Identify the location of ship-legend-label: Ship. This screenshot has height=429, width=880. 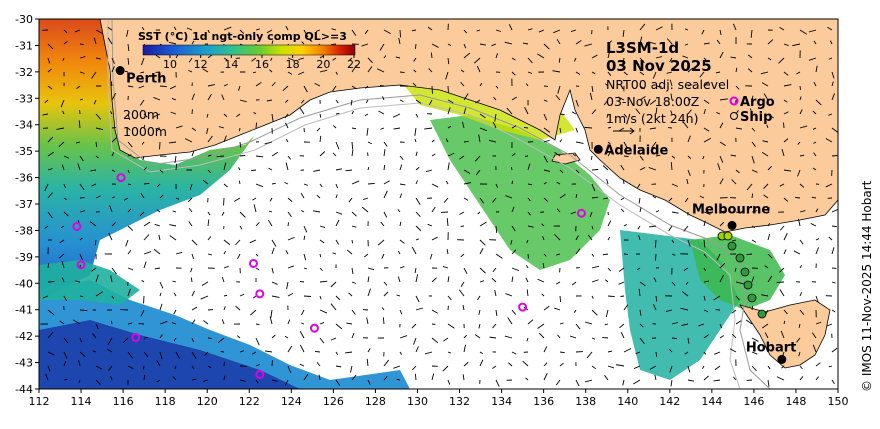
(756, 117).